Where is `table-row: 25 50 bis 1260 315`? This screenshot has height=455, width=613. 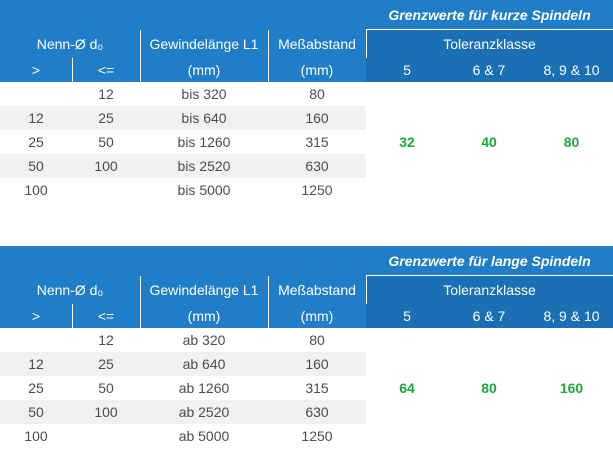
table-row: 25 50 bis 1260 315 is located at coordinates (183, 142).